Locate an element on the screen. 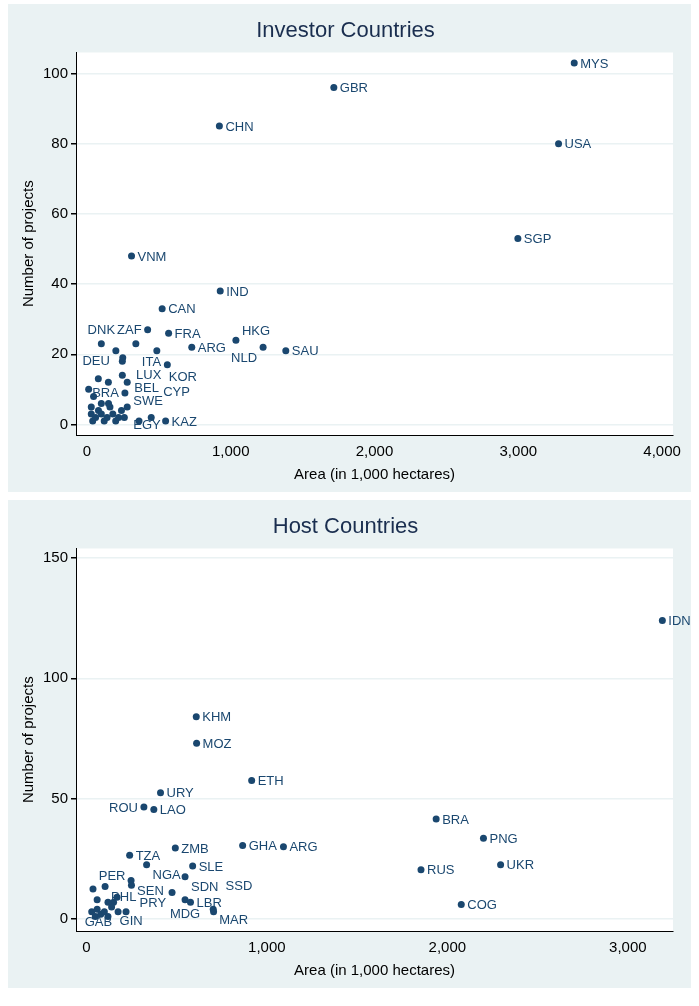  x-tick-label: 4,000 is located at coordinates (662, 451).